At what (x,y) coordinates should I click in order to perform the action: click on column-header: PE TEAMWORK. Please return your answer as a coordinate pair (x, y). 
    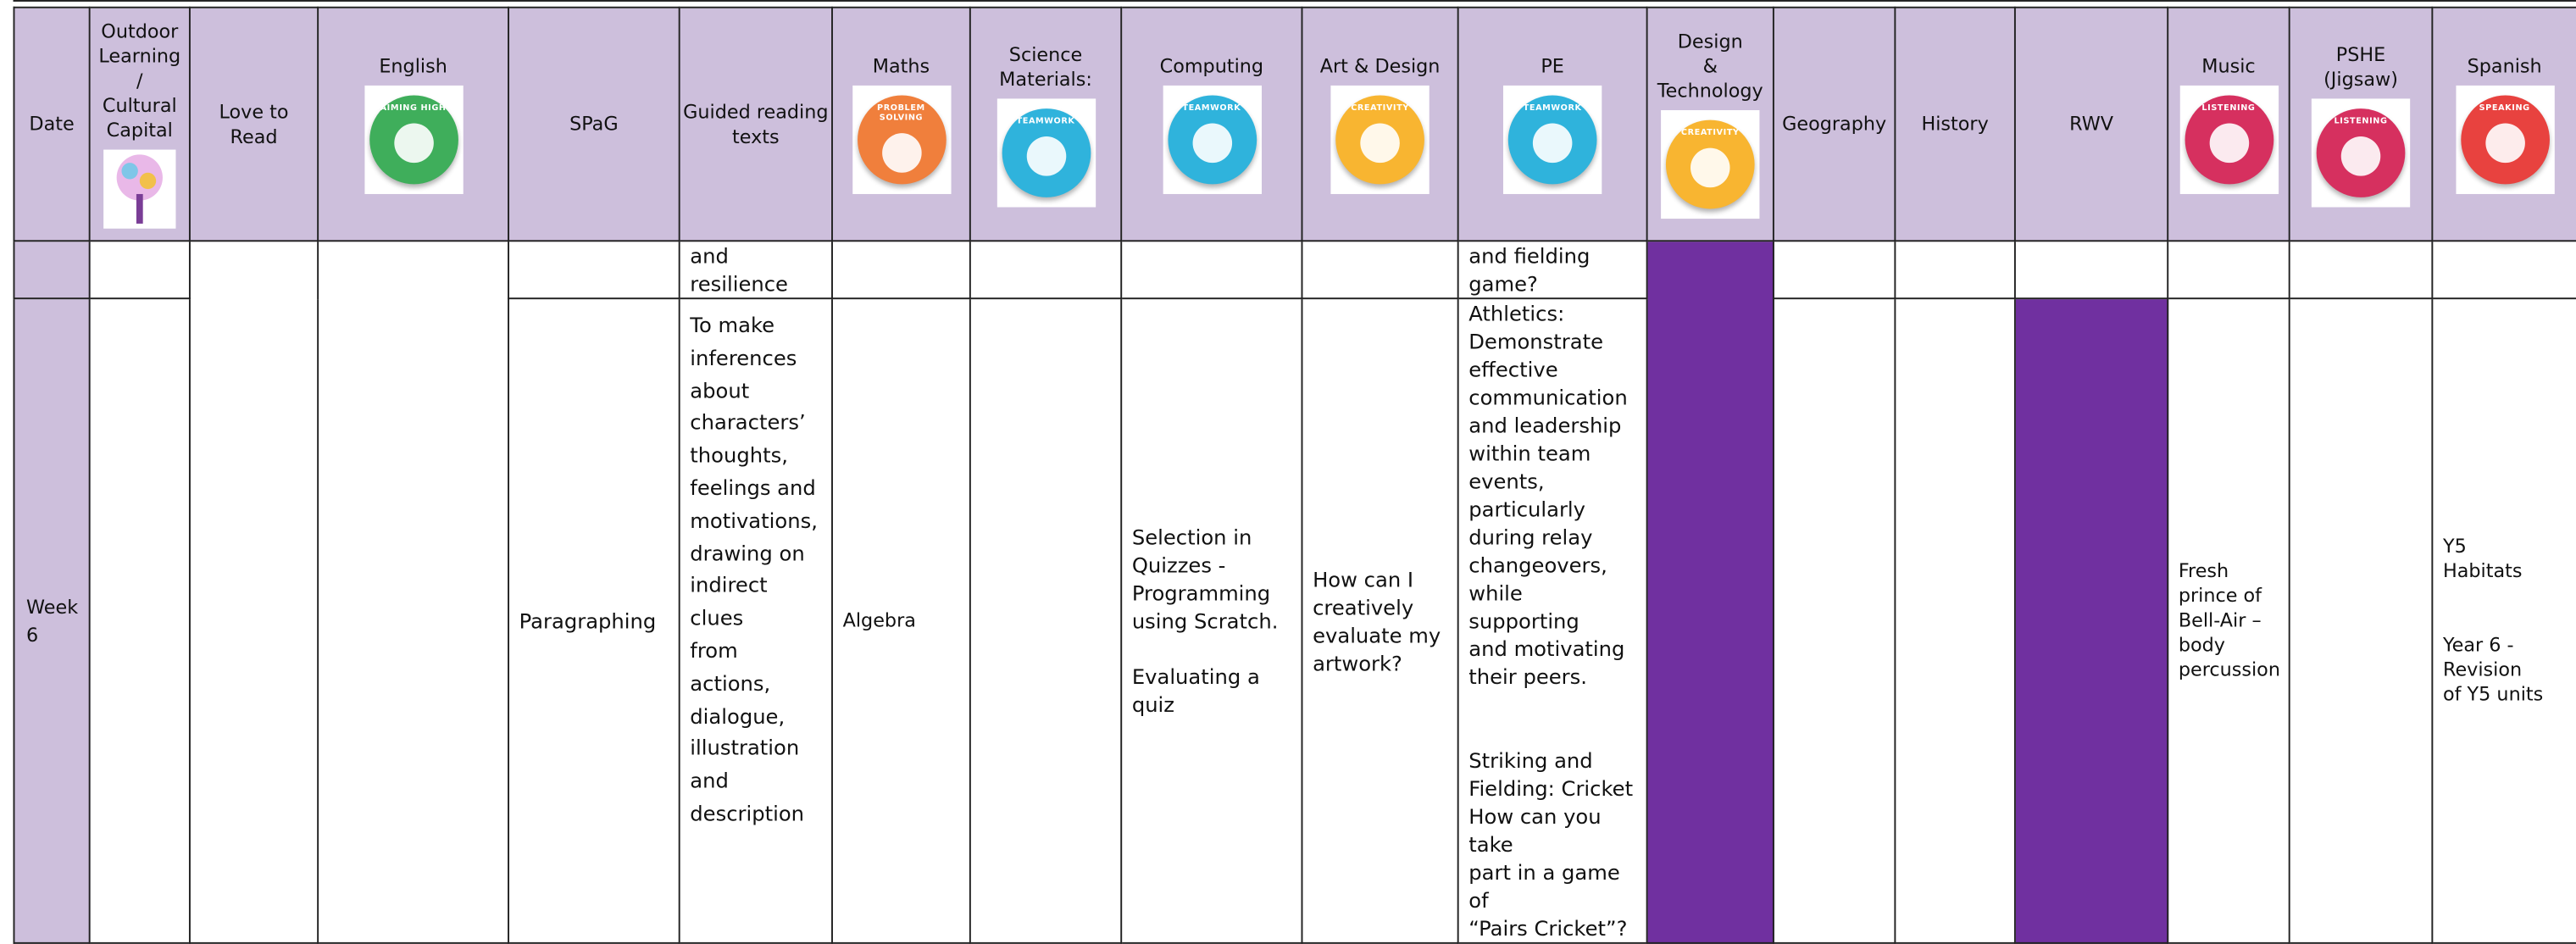
    Looking at the image, I should click on (1552, 124).